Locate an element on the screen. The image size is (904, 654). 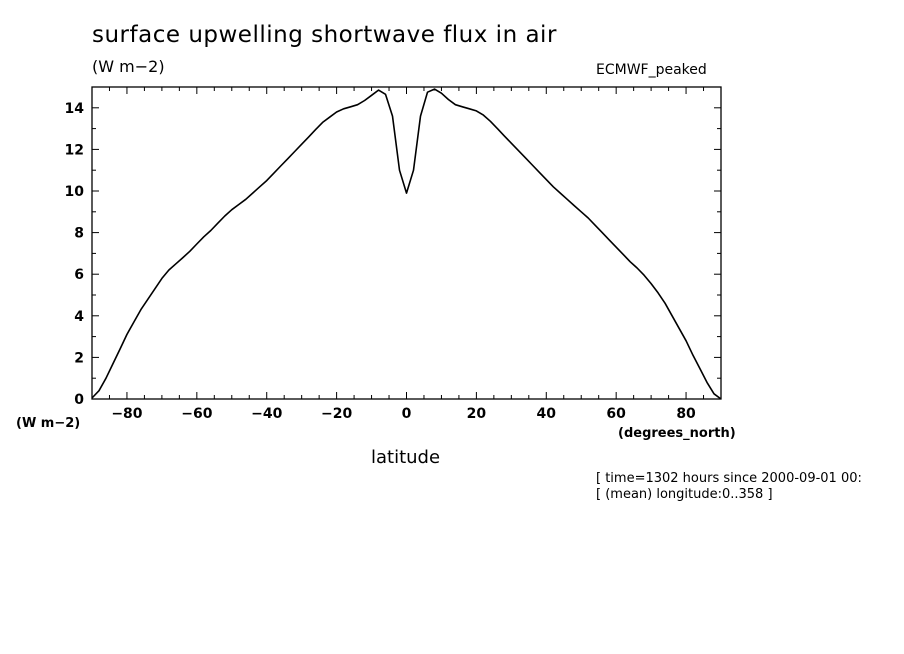
y-tick-label: 2 is located at coordinates (79, 358).